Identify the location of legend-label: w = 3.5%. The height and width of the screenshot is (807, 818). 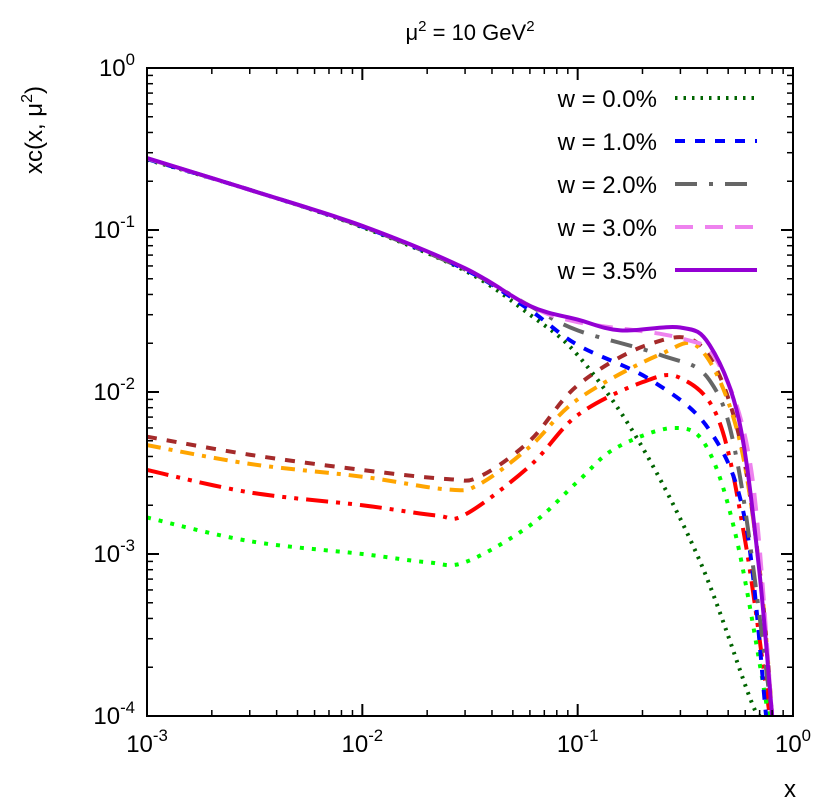
(607, 271).